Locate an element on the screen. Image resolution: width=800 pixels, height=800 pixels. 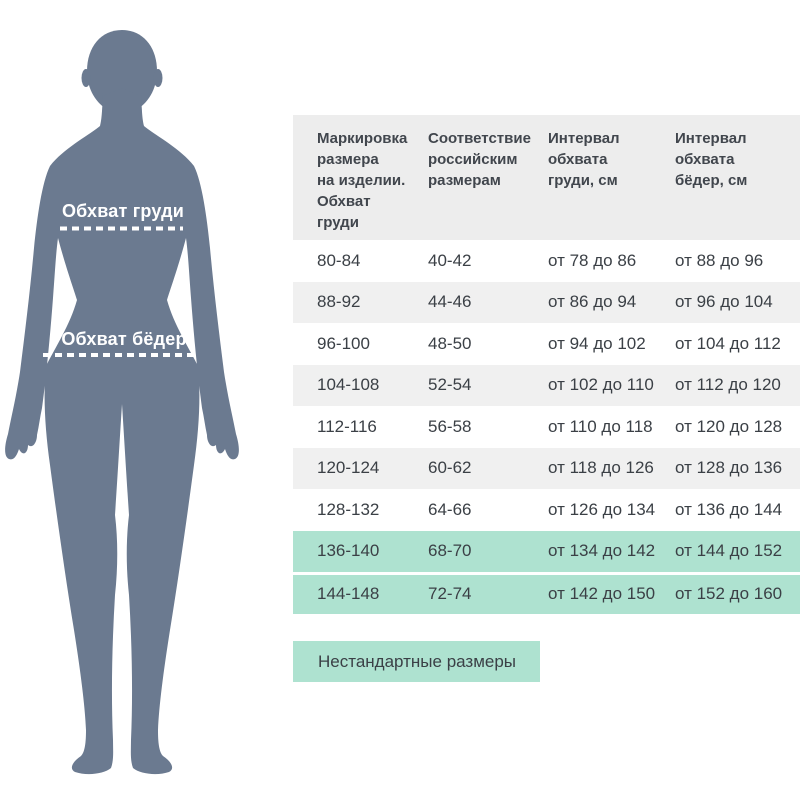
table-cell: от 126 до 134 is located at coordinates (602, 509).